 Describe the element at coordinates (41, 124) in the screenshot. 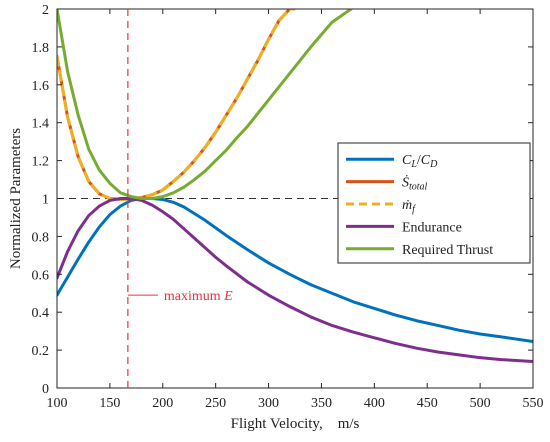

I see `y-tick-label: 1.4` at that location.